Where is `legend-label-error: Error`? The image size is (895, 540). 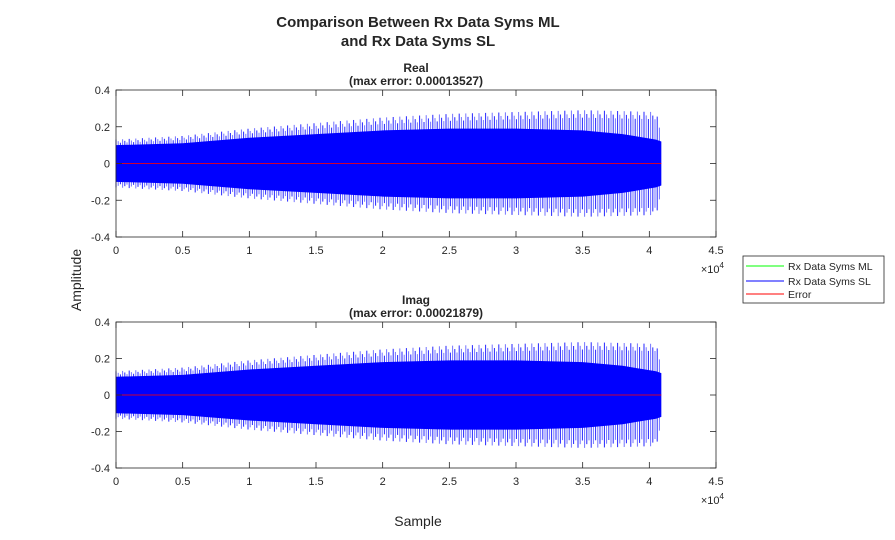 legend-label-error: Error is located at coordinates (800, 295).